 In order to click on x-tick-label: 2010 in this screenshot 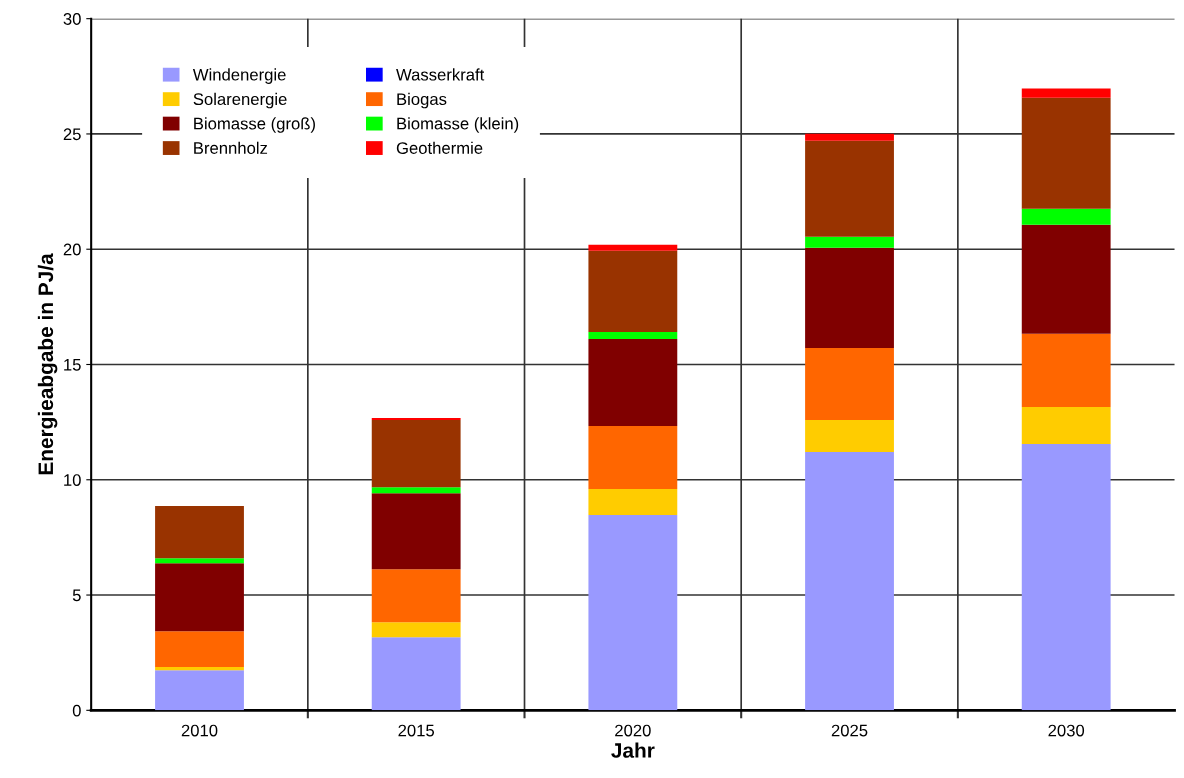, I will do `click(199, 730)`.